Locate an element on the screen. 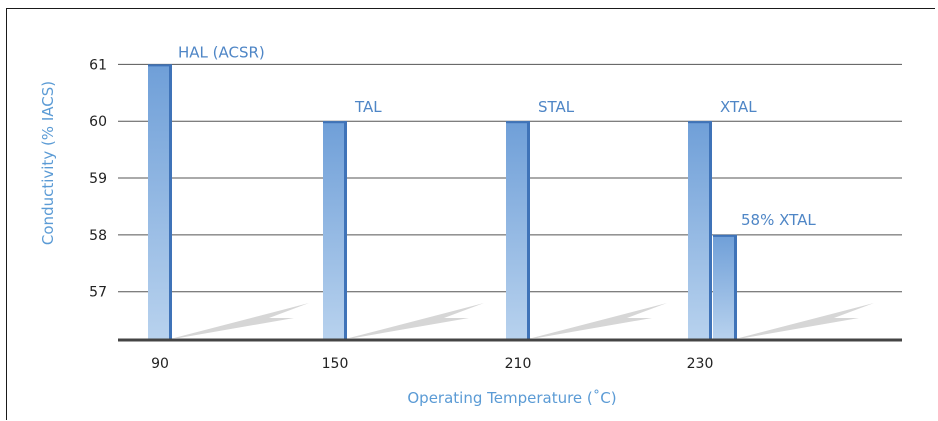 The image size is (938, 421). bar-data-label: TAL is located at coordinates (368, 107).